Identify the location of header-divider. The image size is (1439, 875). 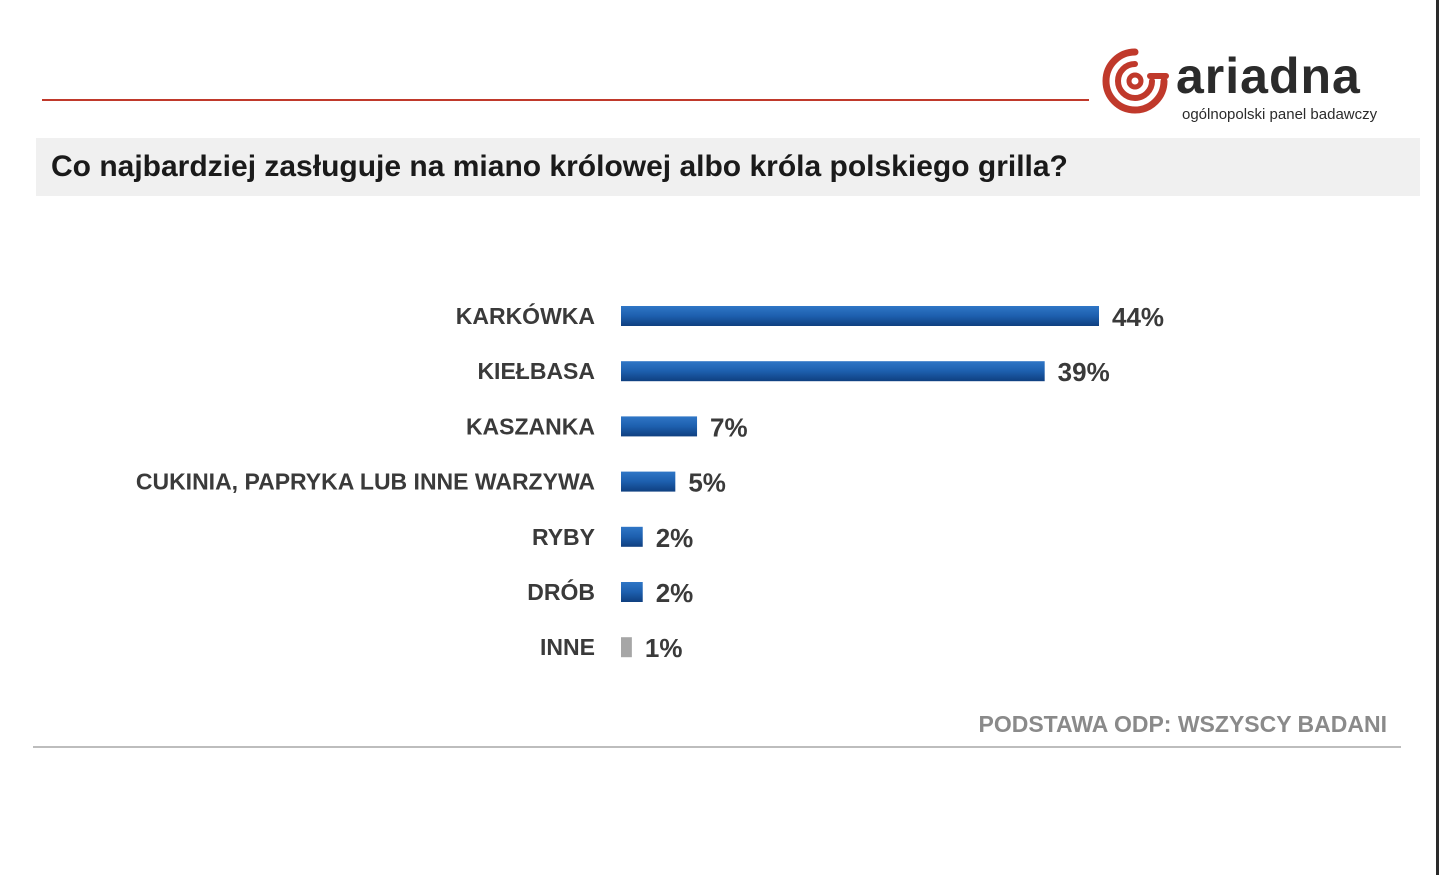
(565, 100).